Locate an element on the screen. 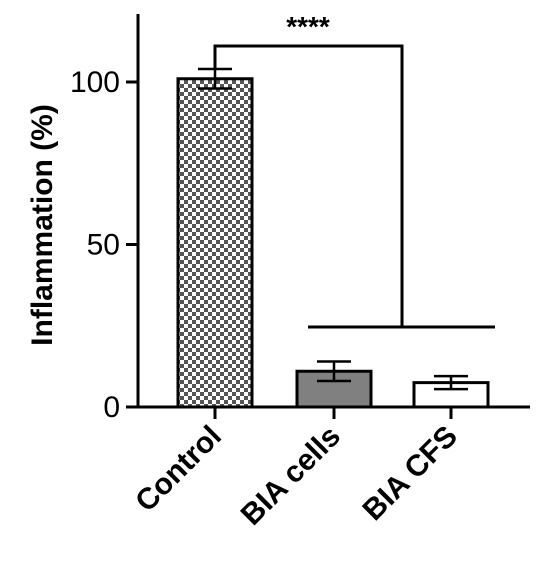  category-label: BIA cells is located at coordinates (291, 476).